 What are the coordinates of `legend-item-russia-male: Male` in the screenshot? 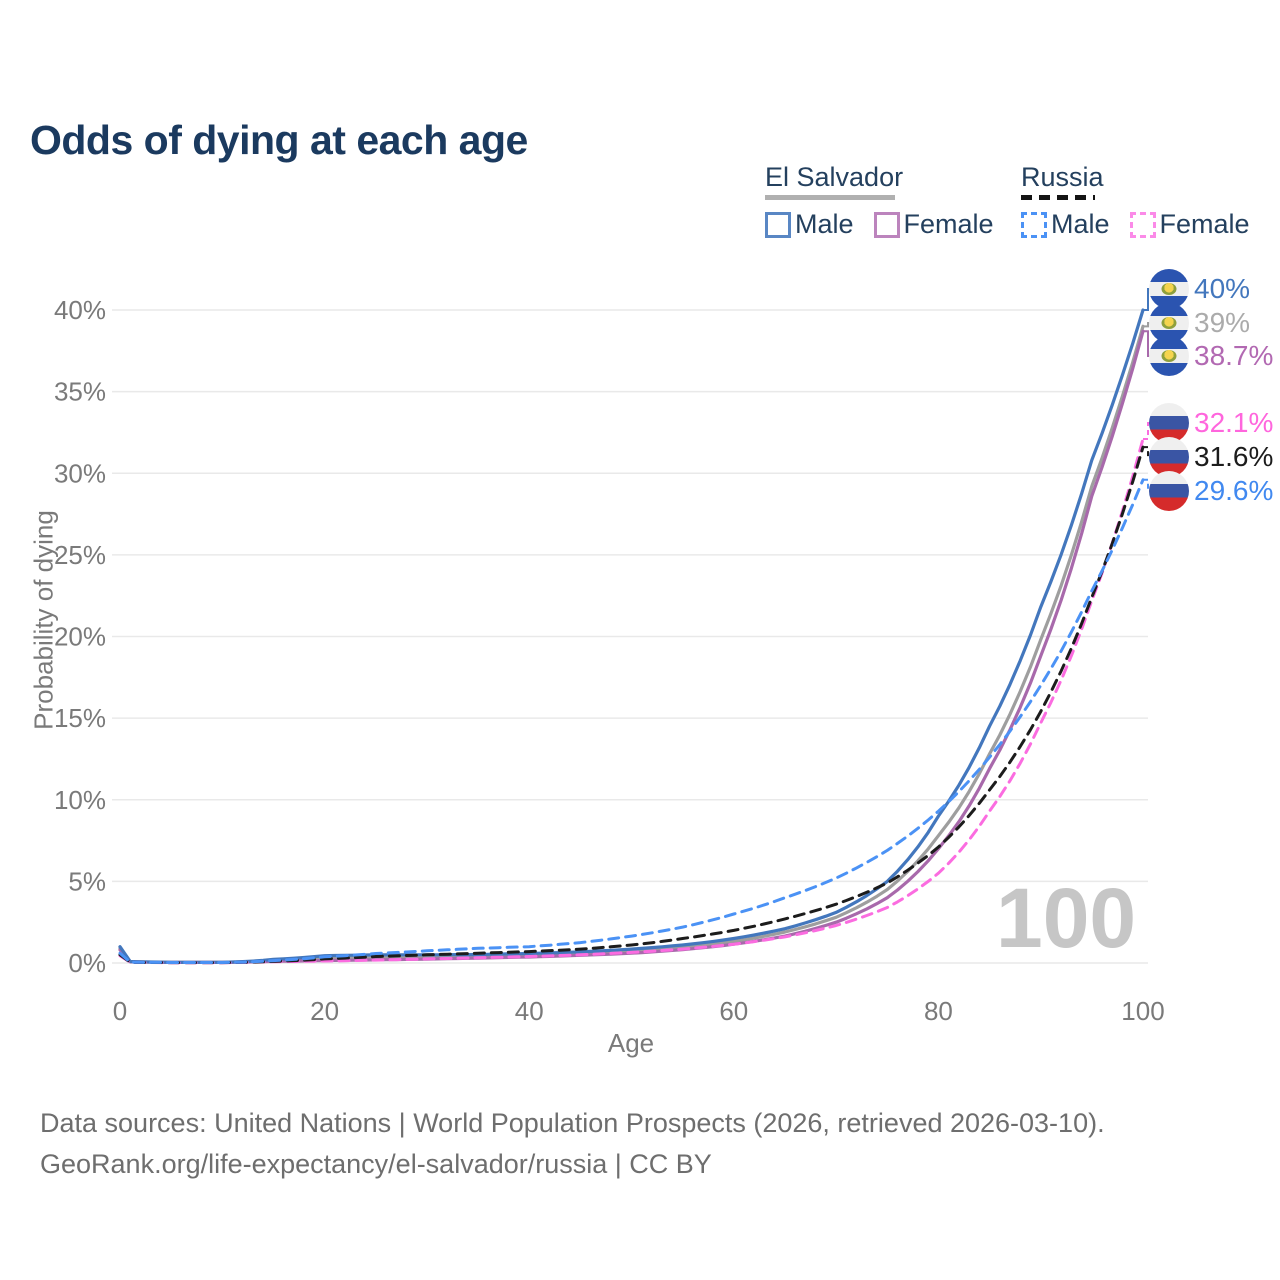 It's located at (1065, 224).